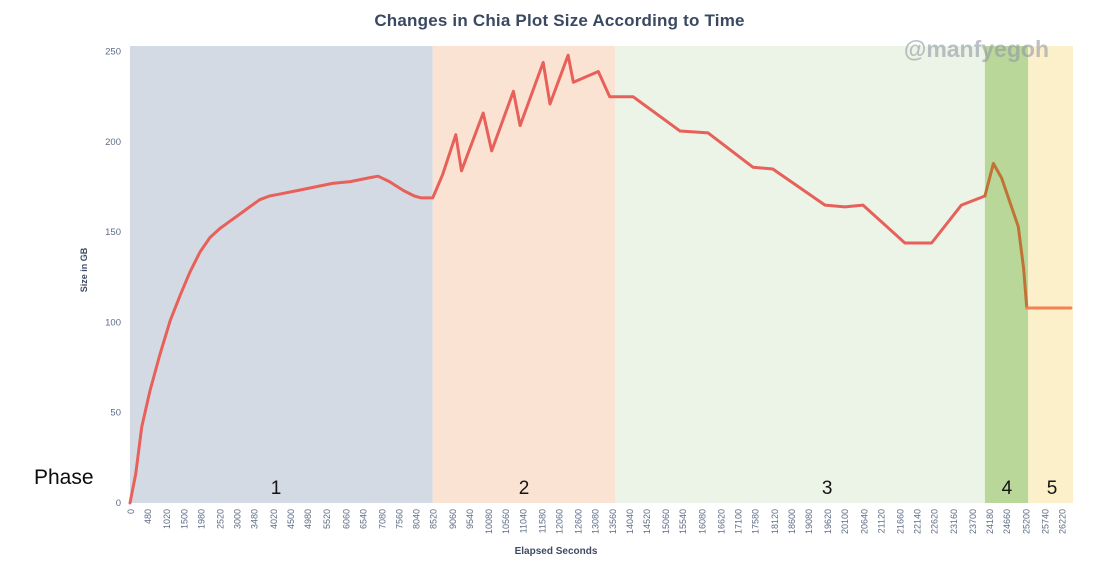 This screenshot has width=1119, height=578. I want to click on x-tick-label: 19620, so click(828, 521).